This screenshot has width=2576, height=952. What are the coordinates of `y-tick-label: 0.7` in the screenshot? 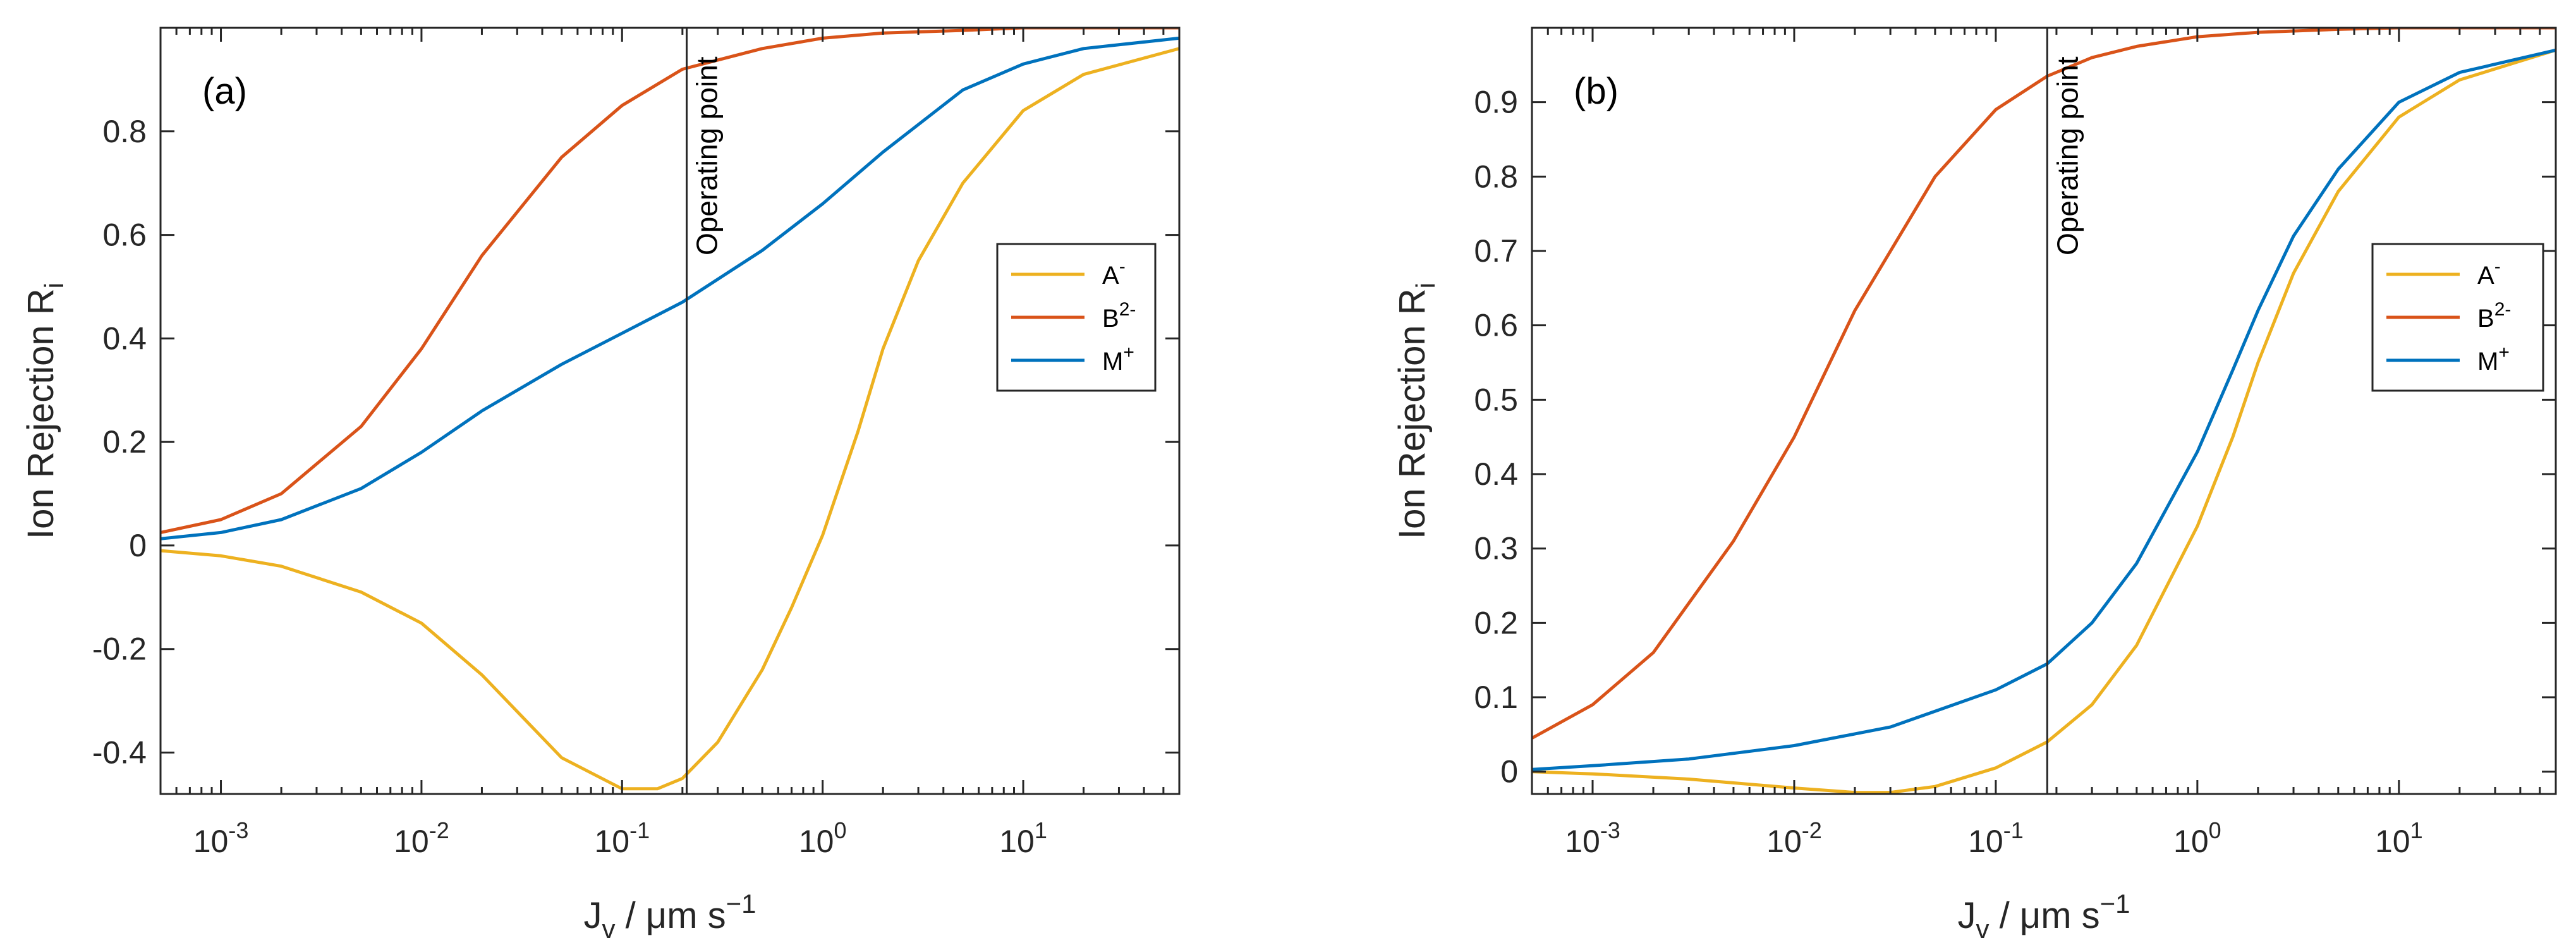 It's located at (1496, 251).